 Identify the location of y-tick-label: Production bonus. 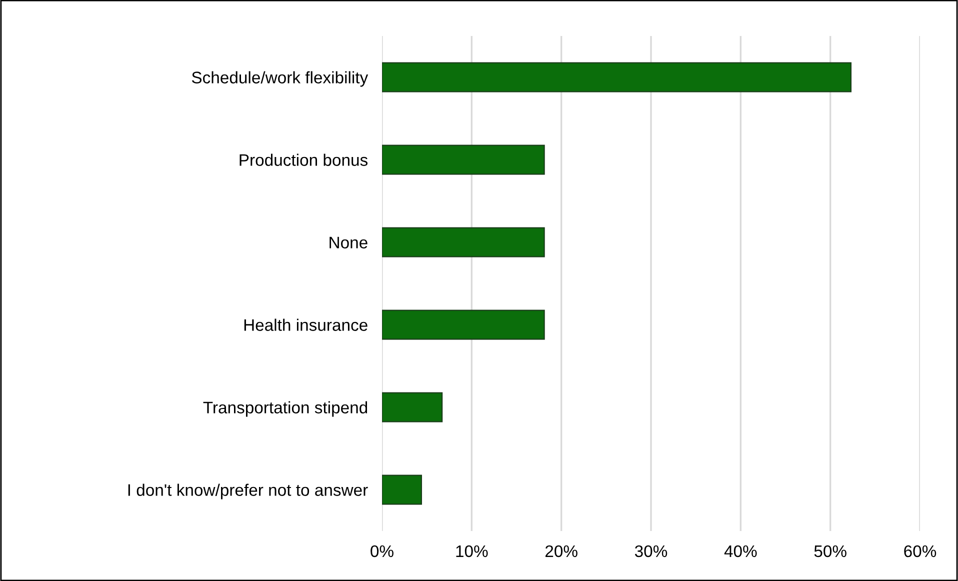
(304, 160).